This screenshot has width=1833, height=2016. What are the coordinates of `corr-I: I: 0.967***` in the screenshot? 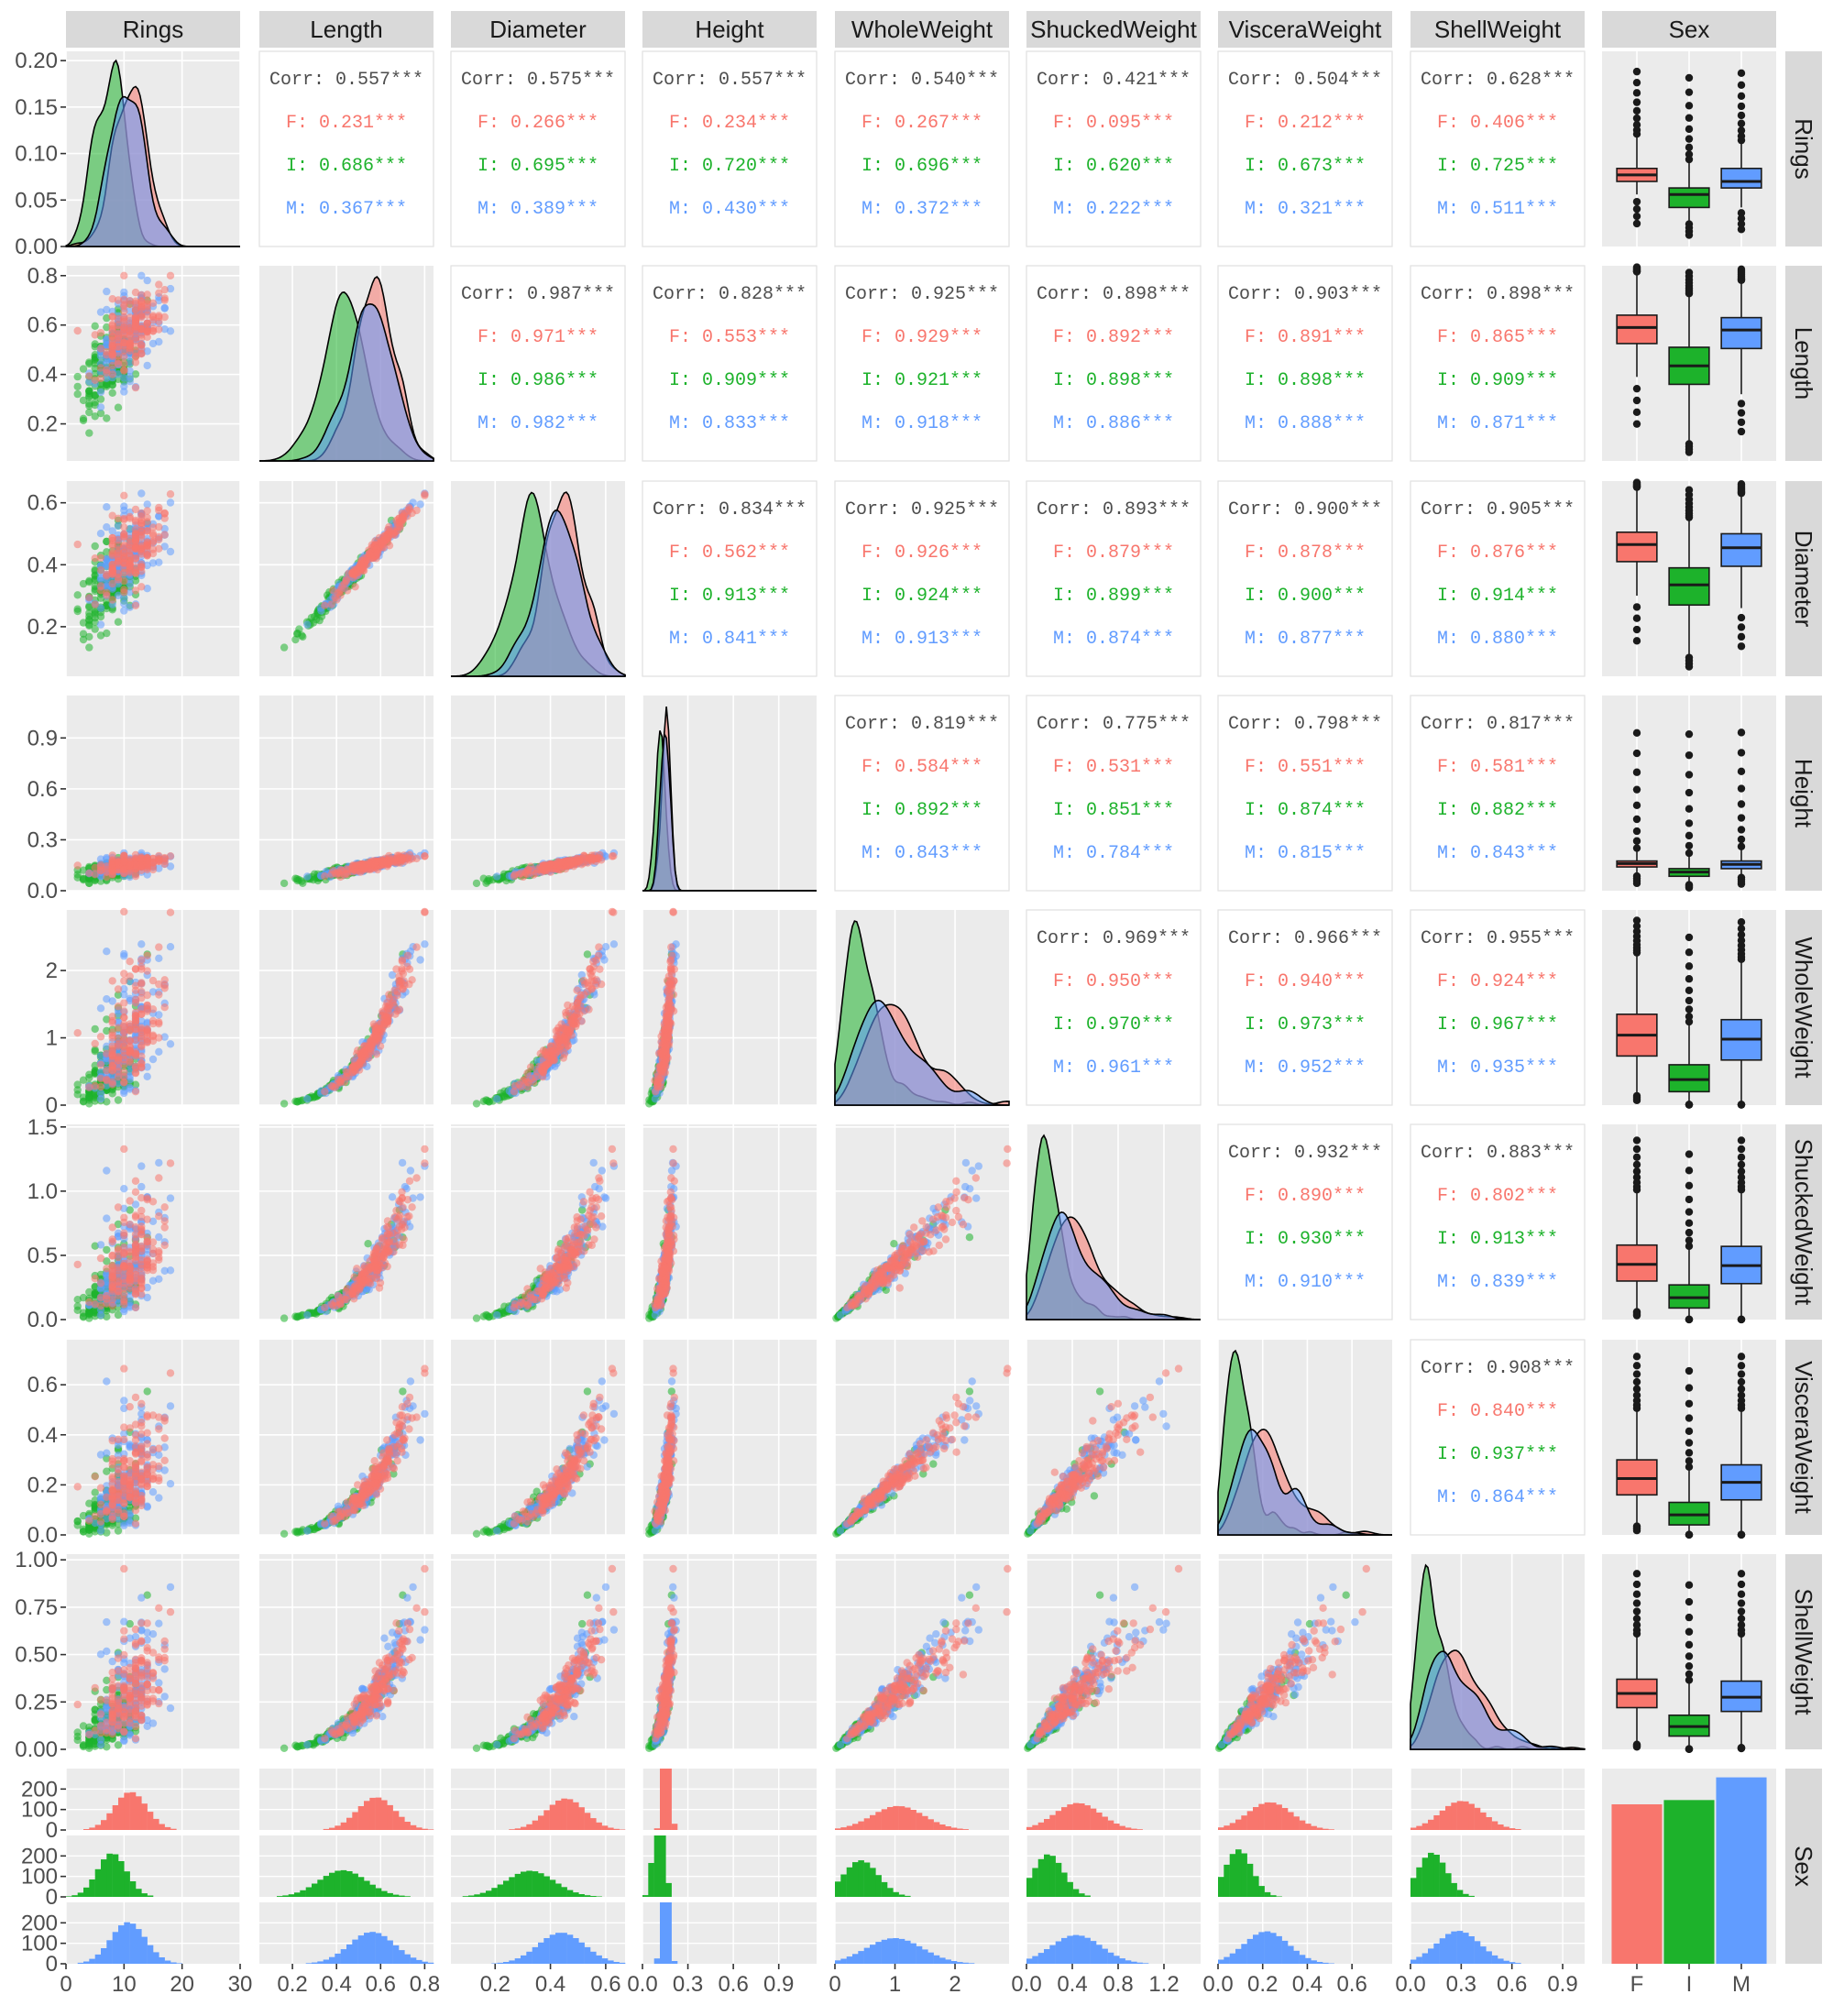 It's located at (1497, 1024).